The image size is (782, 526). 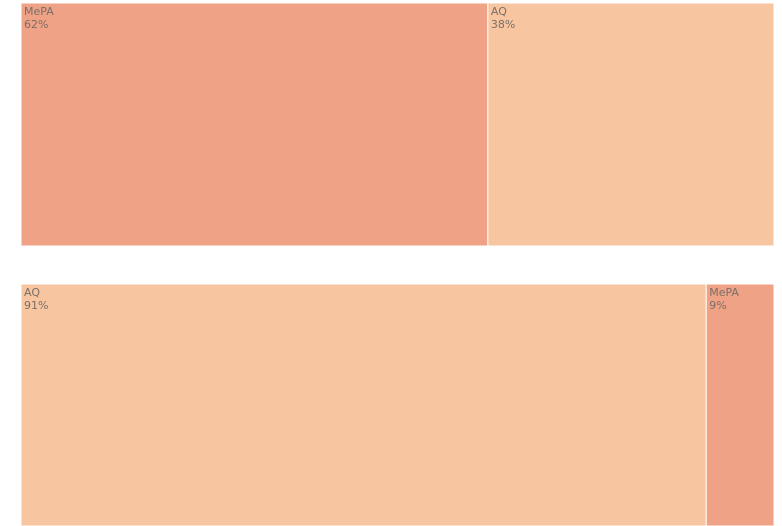 What do you see at coordinates (717, 305) in the screenshot?
I see `tile-value-label: 9%` at bounding box center [717, 305].